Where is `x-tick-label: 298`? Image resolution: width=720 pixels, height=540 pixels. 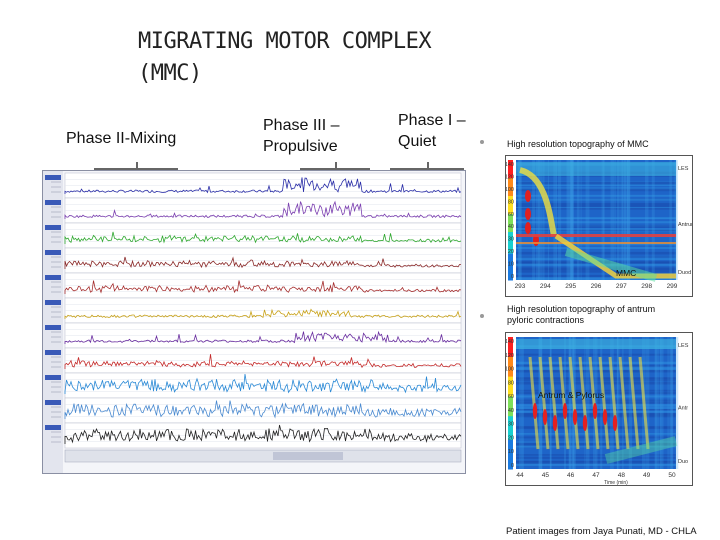 x-tick-label: 298 is located at coordinates (646, 286).